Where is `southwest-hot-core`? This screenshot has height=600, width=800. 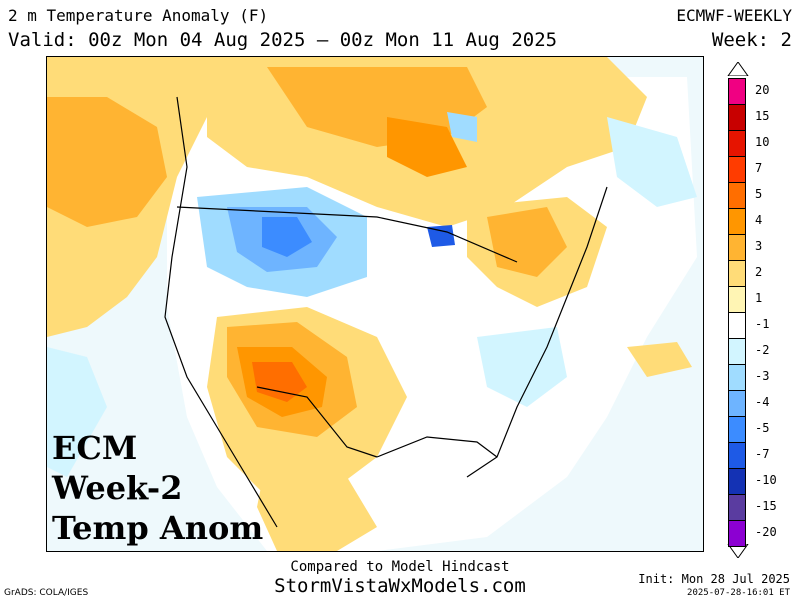 southwest-hot-core is located at coordinates (279, 382).